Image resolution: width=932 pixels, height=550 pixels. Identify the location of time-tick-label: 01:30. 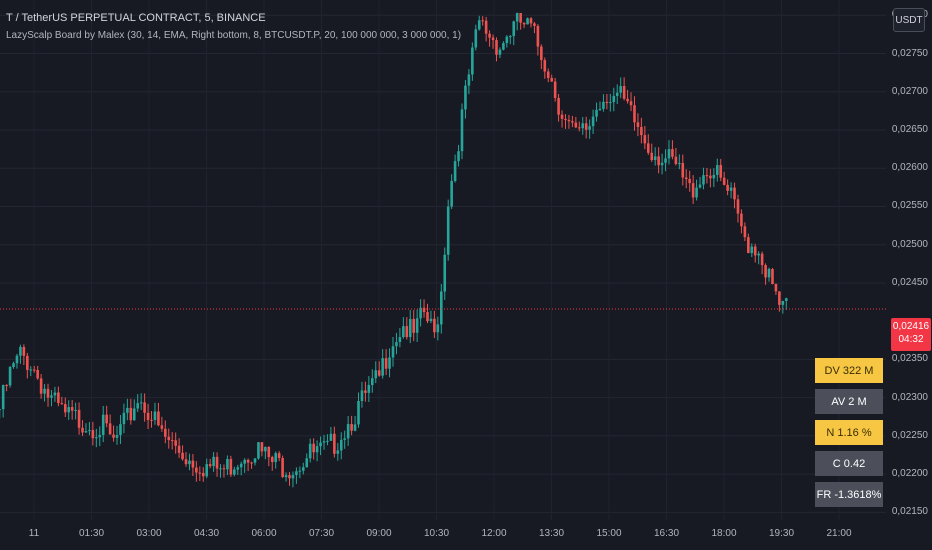
(91, 533).